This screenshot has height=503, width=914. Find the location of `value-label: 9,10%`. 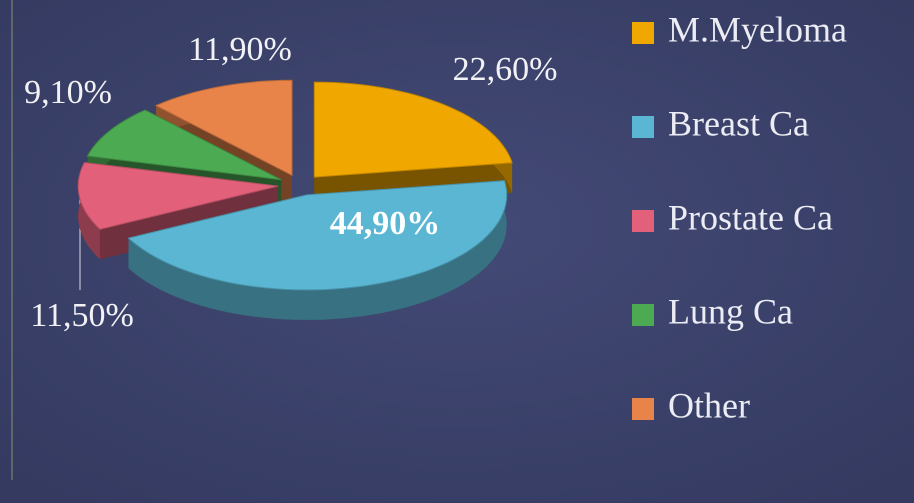

value-label: 9,10% is located at coordinates (68, 92).